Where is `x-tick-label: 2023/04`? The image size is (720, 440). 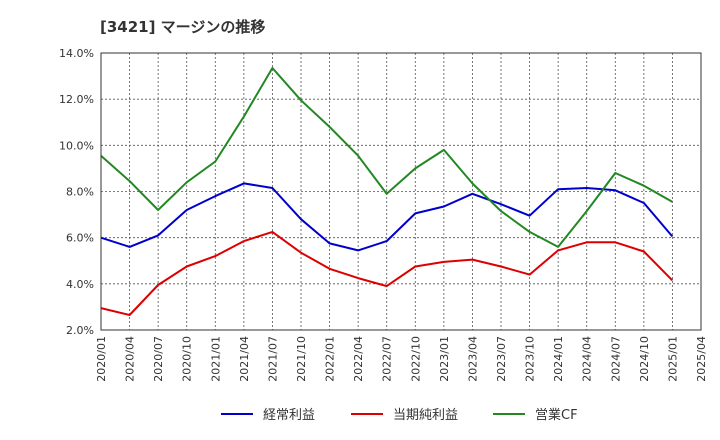 x-tick-label: 2023/04 is located at coordinates (472, 359).